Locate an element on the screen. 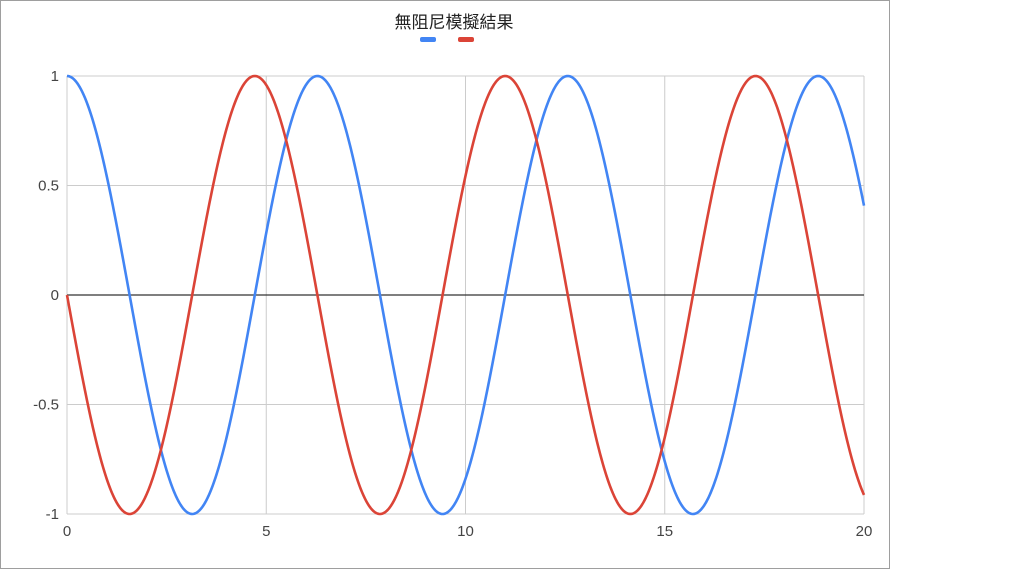 This screenshot has width=1017, height=571. x-tick-label: 15 is located at coordinates (664, 531).